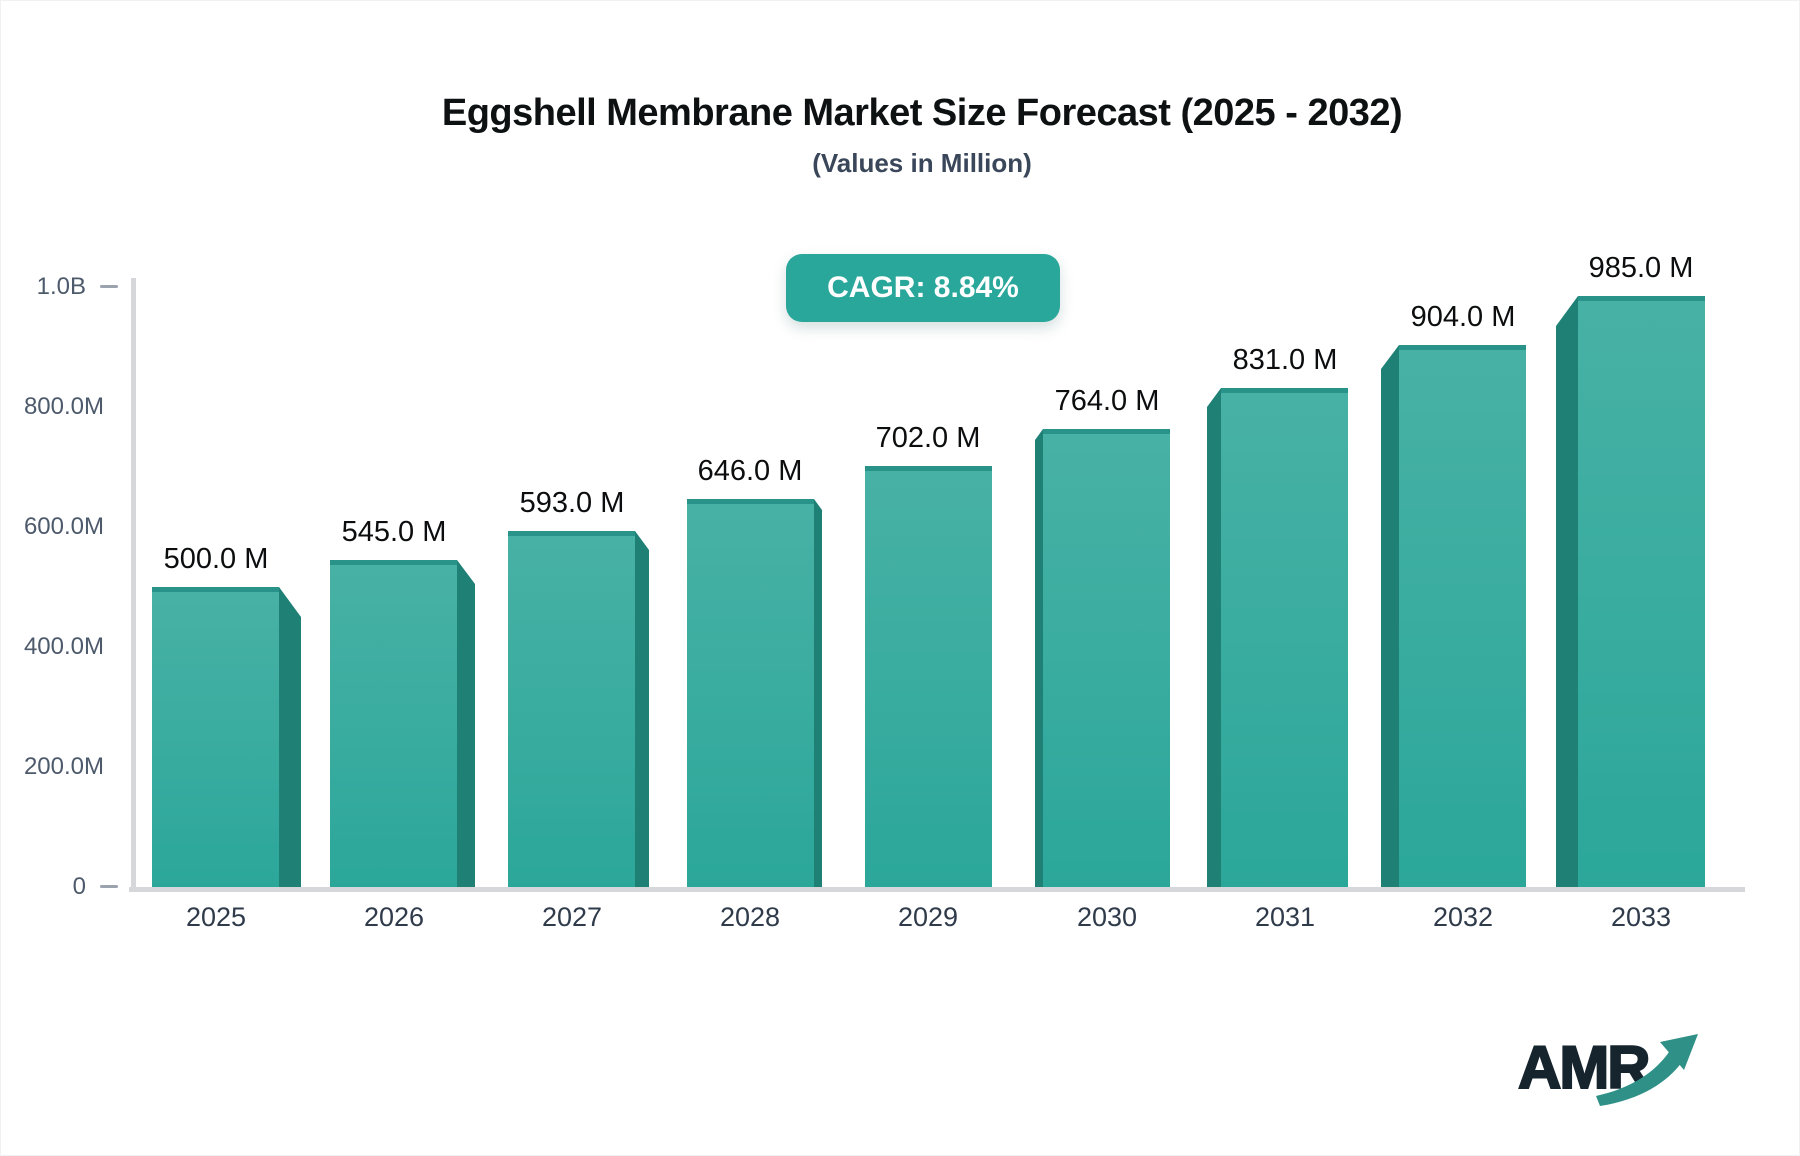  I want to click on y-axis-tick-label: 800.0M, so click(63, 406).